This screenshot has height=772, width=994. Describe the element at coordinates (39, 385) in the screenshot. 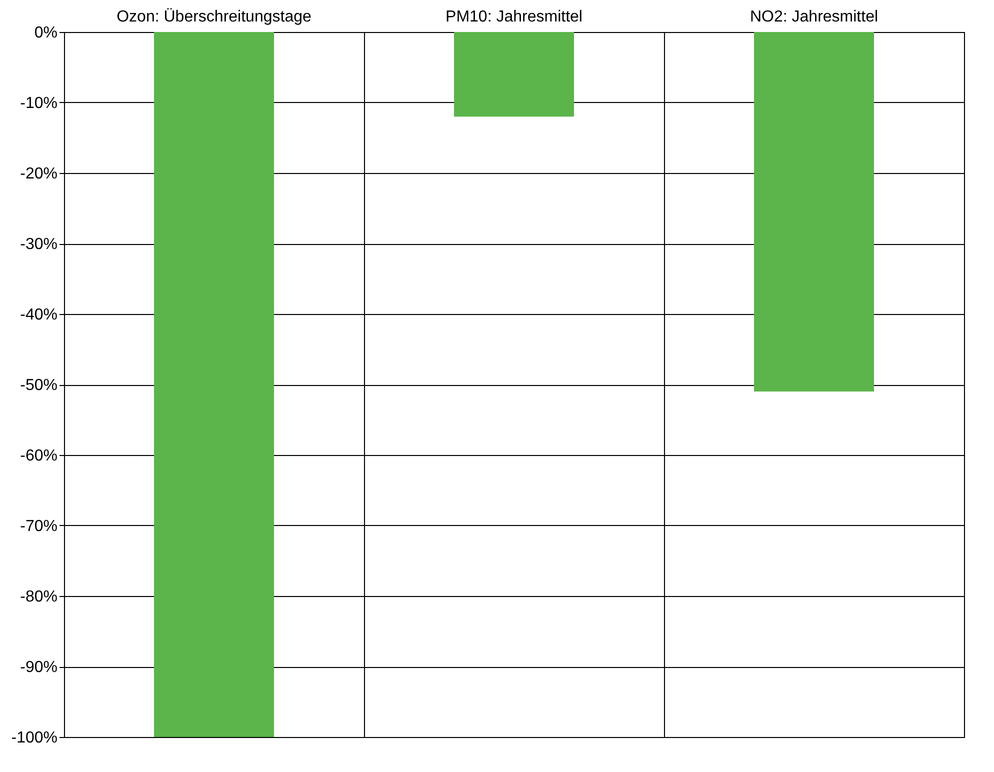

I see `y-tick-label: -50%` at that location.